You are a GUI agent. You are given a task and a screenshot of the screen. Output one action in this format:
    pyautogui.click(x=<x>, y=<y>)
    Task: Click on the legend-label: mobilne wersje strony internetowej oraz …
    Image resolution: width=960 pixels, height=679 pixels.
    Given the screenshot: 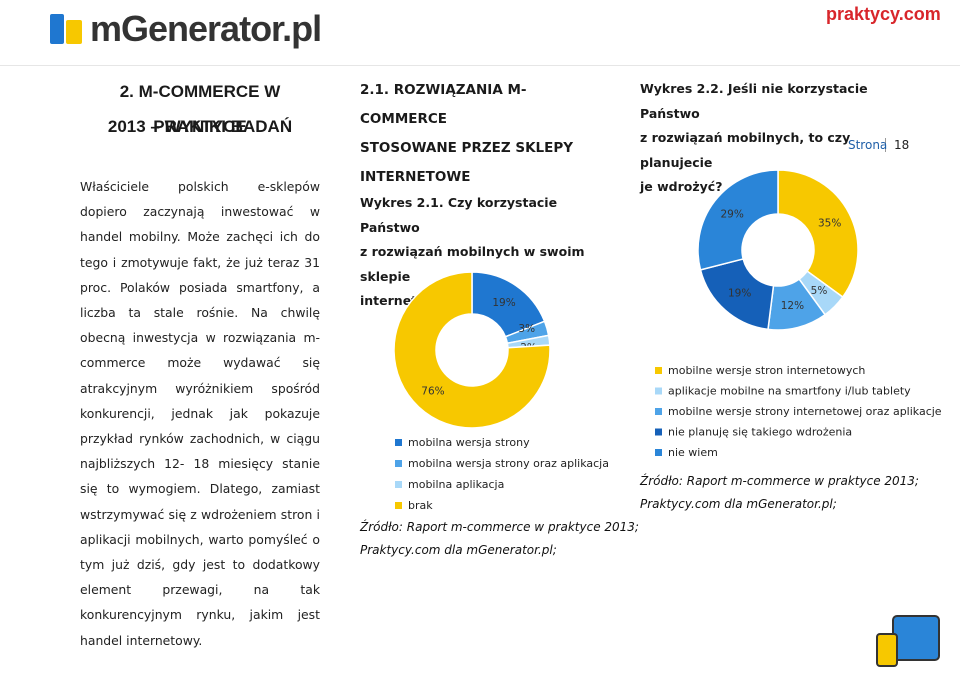 What is the action you would take?
    pyautogui.click(x=805, y=411)
    